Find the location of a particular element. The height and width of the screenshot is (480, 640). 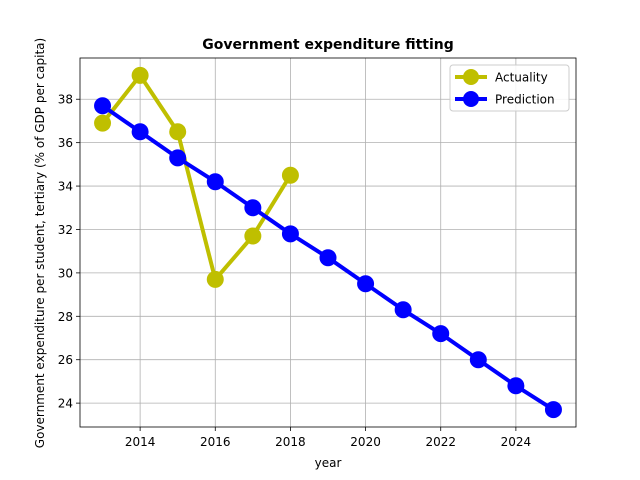

y-tick-label: 36 is located at coordinates (65, 143).